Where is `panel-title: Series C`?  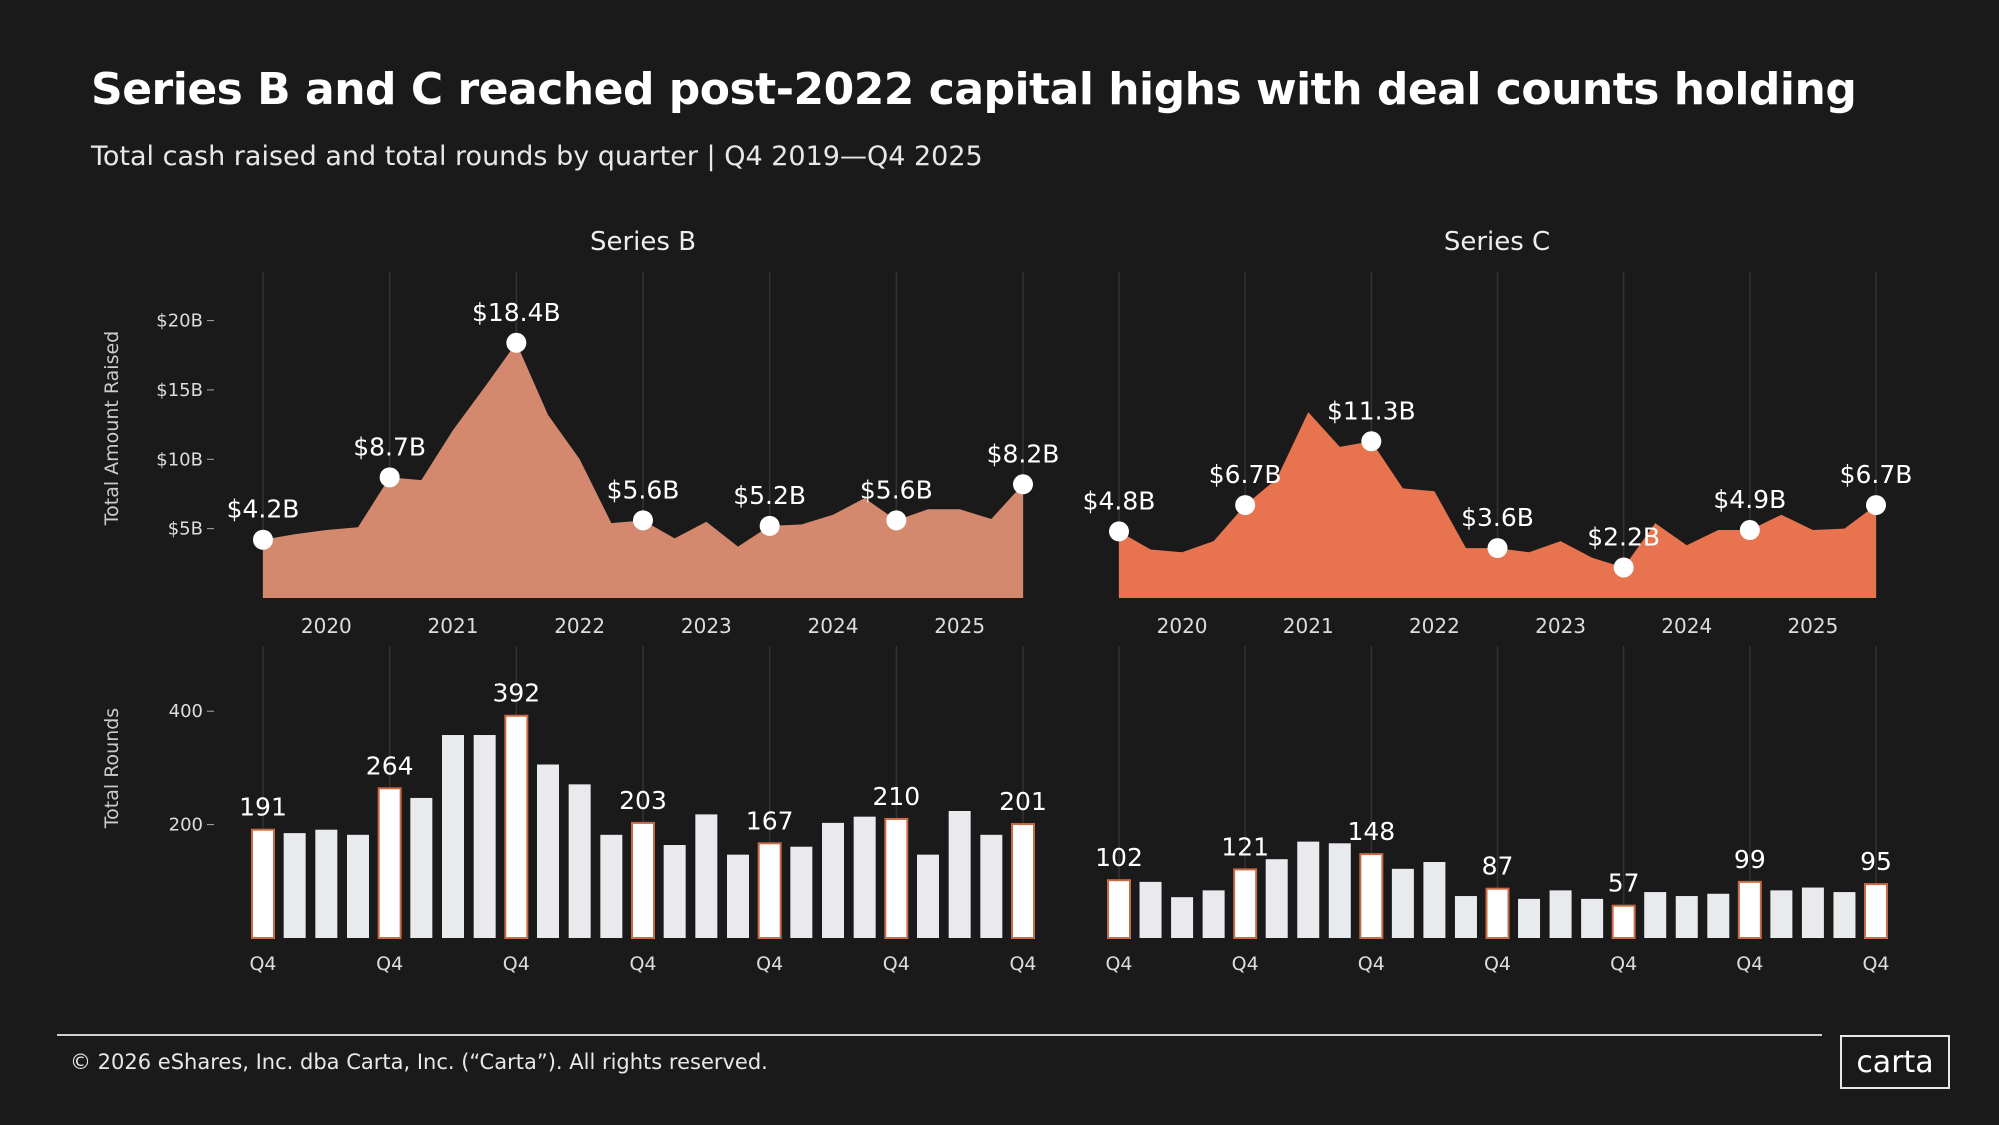
panel-title: Series C is located at coordinates (1497, 242).